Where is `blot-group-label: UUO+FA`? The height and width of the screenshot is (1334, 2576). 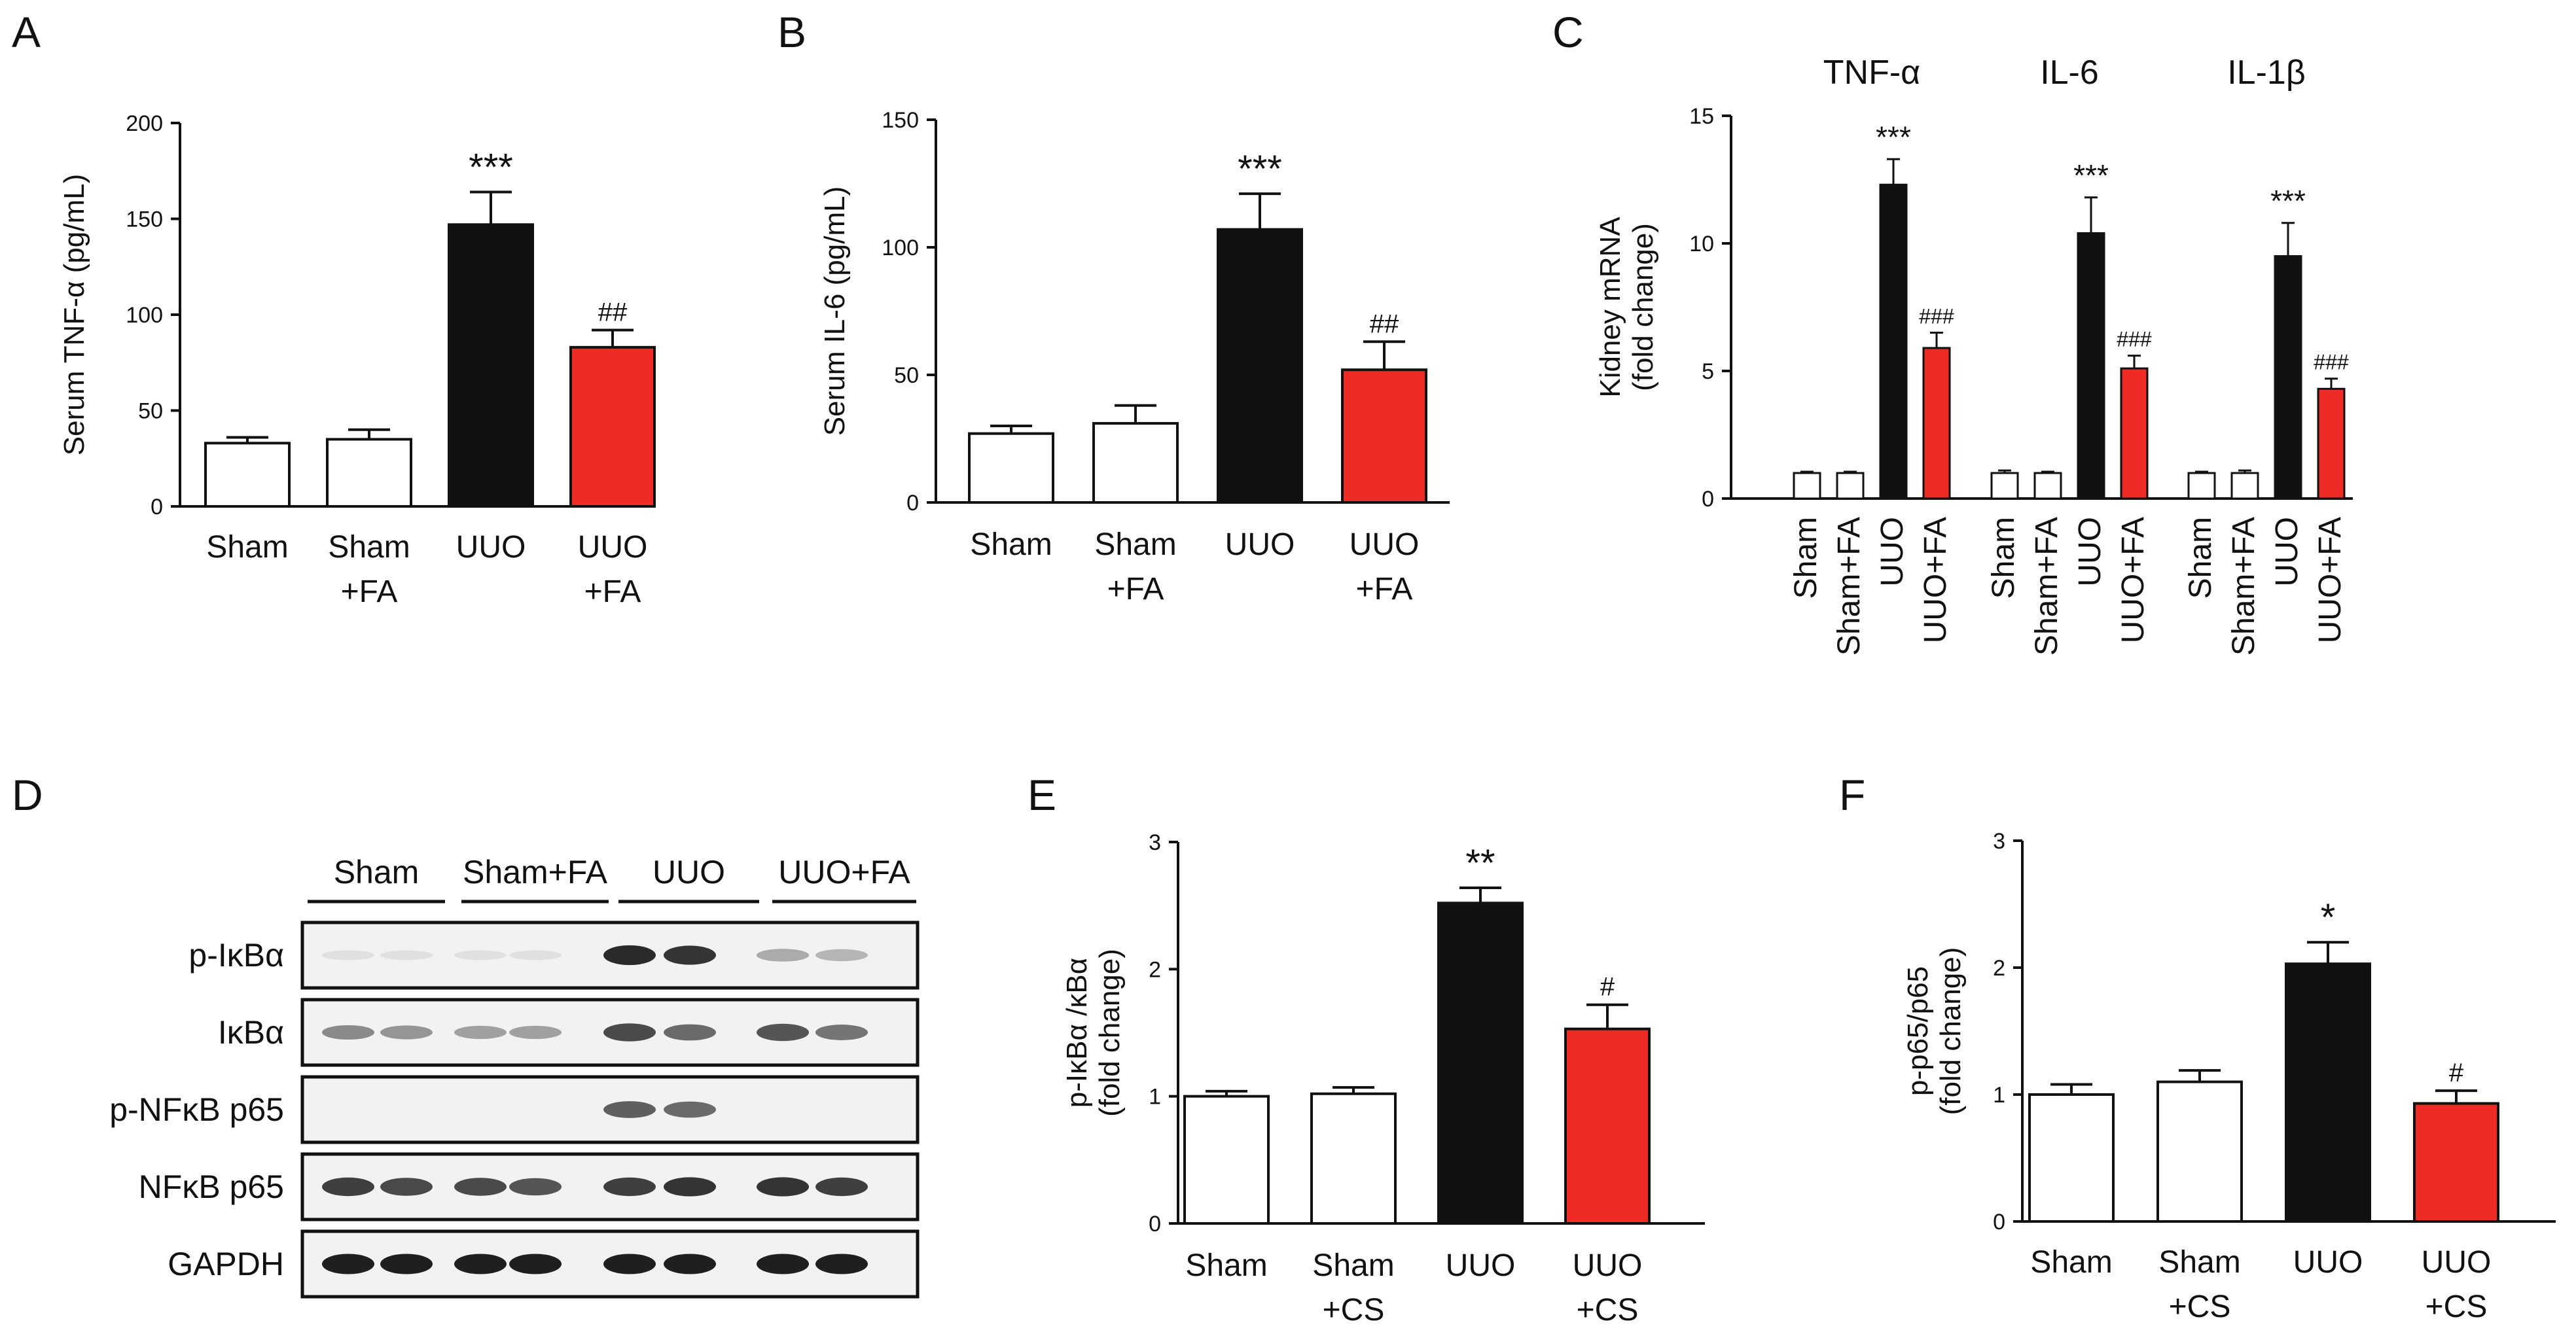
blot-group-label: UUO+FA is located at coordinates (844, 872).